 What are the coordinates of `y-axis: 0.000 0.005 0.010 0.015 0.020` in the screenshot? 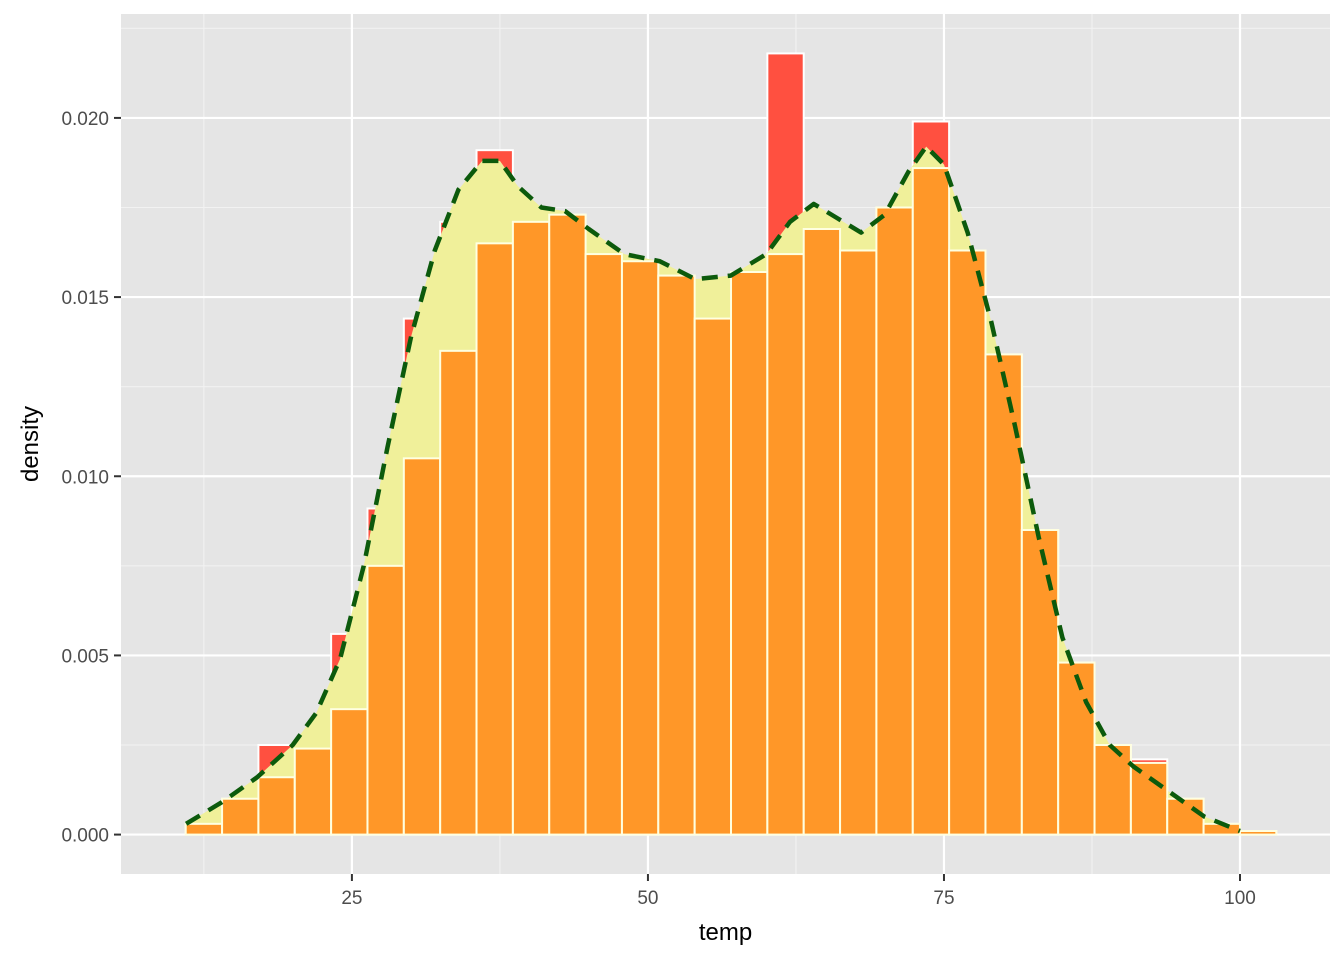 It's located at (91, 478).